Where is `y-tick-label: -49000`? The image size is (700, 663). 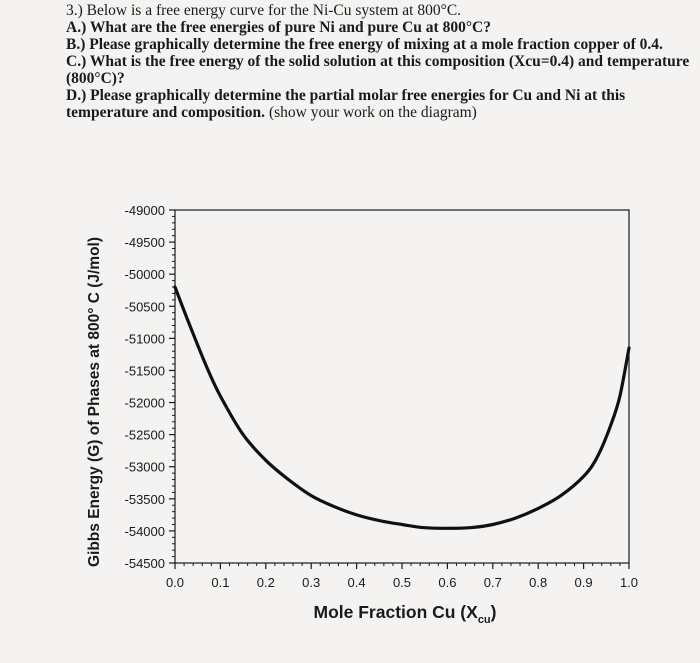 y-tick-label: -49000 is located at coordinates (145, 210).